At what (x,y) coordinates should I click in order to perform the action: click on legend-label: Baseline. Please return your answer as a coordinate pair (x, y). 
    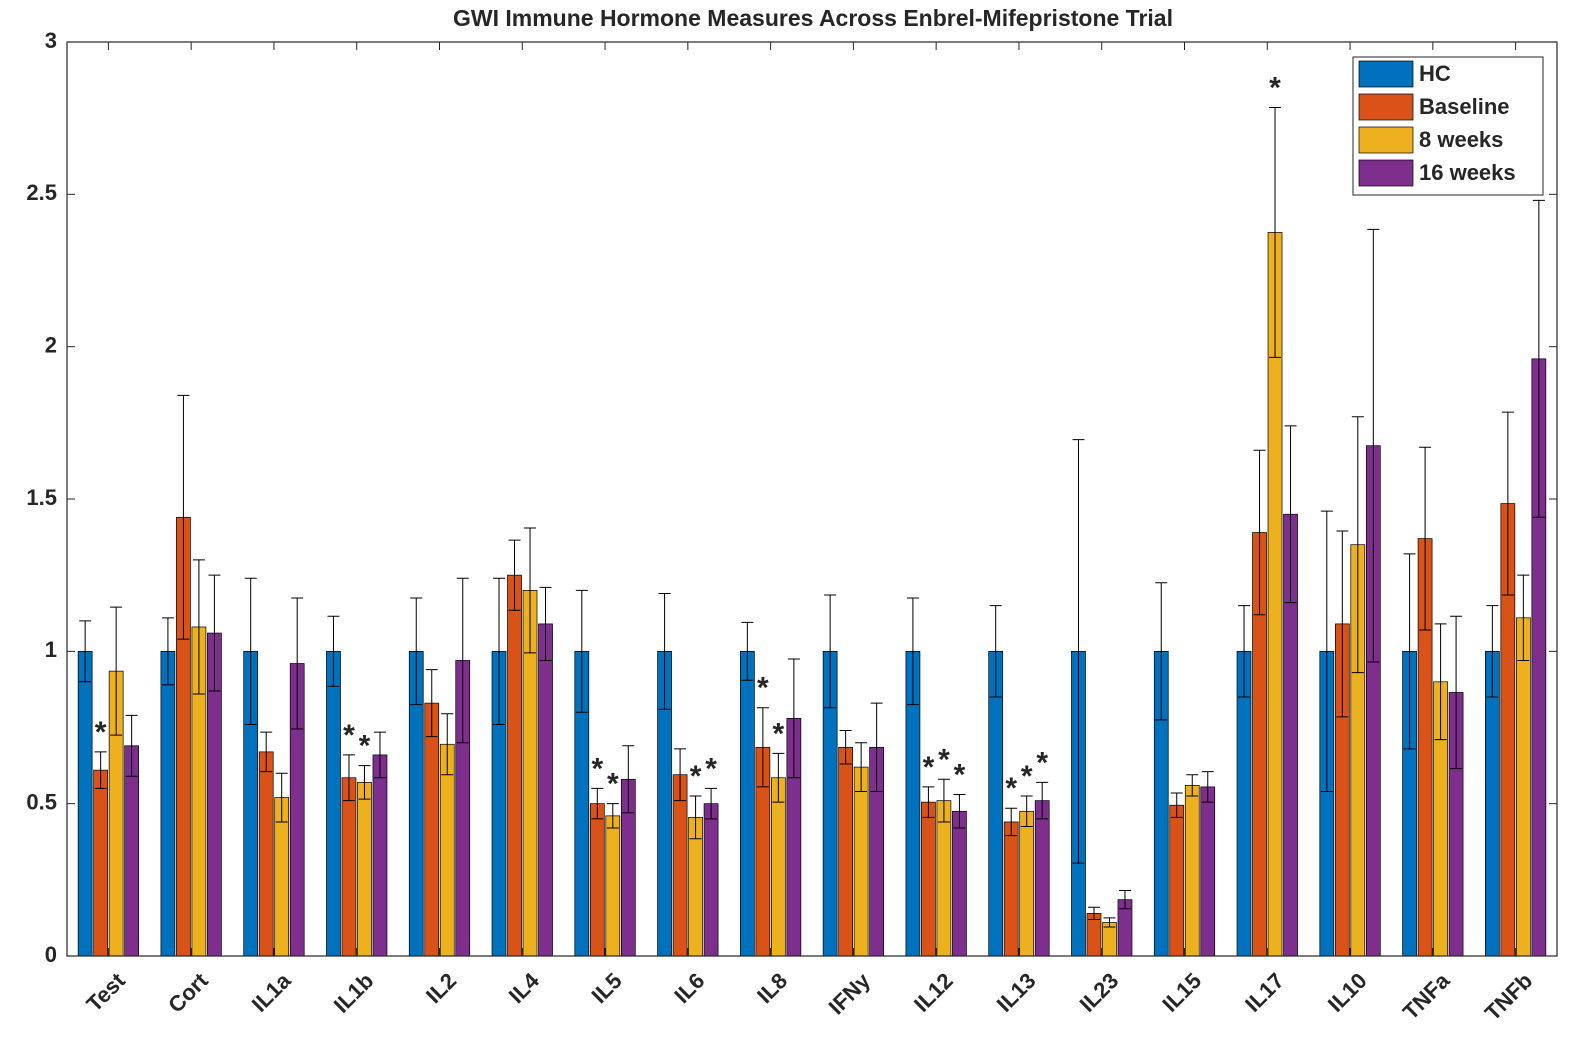
    Looking at the image, I should click on (1464, 106).